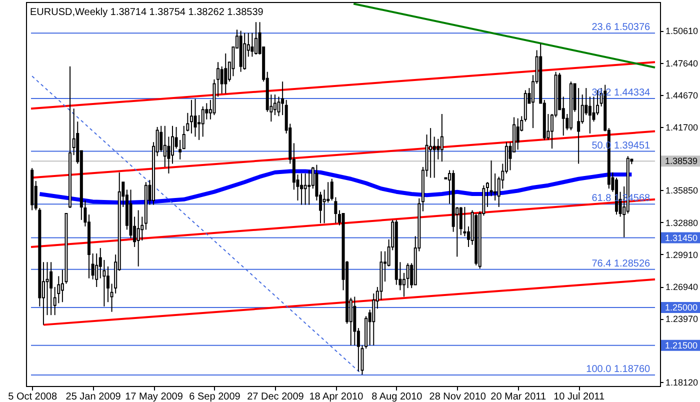 This screenshot has width=700, height=402. Describe the element at coordinates (682, 63) in the screenshot. I see `y-tick-label: 1.47640` at that location.